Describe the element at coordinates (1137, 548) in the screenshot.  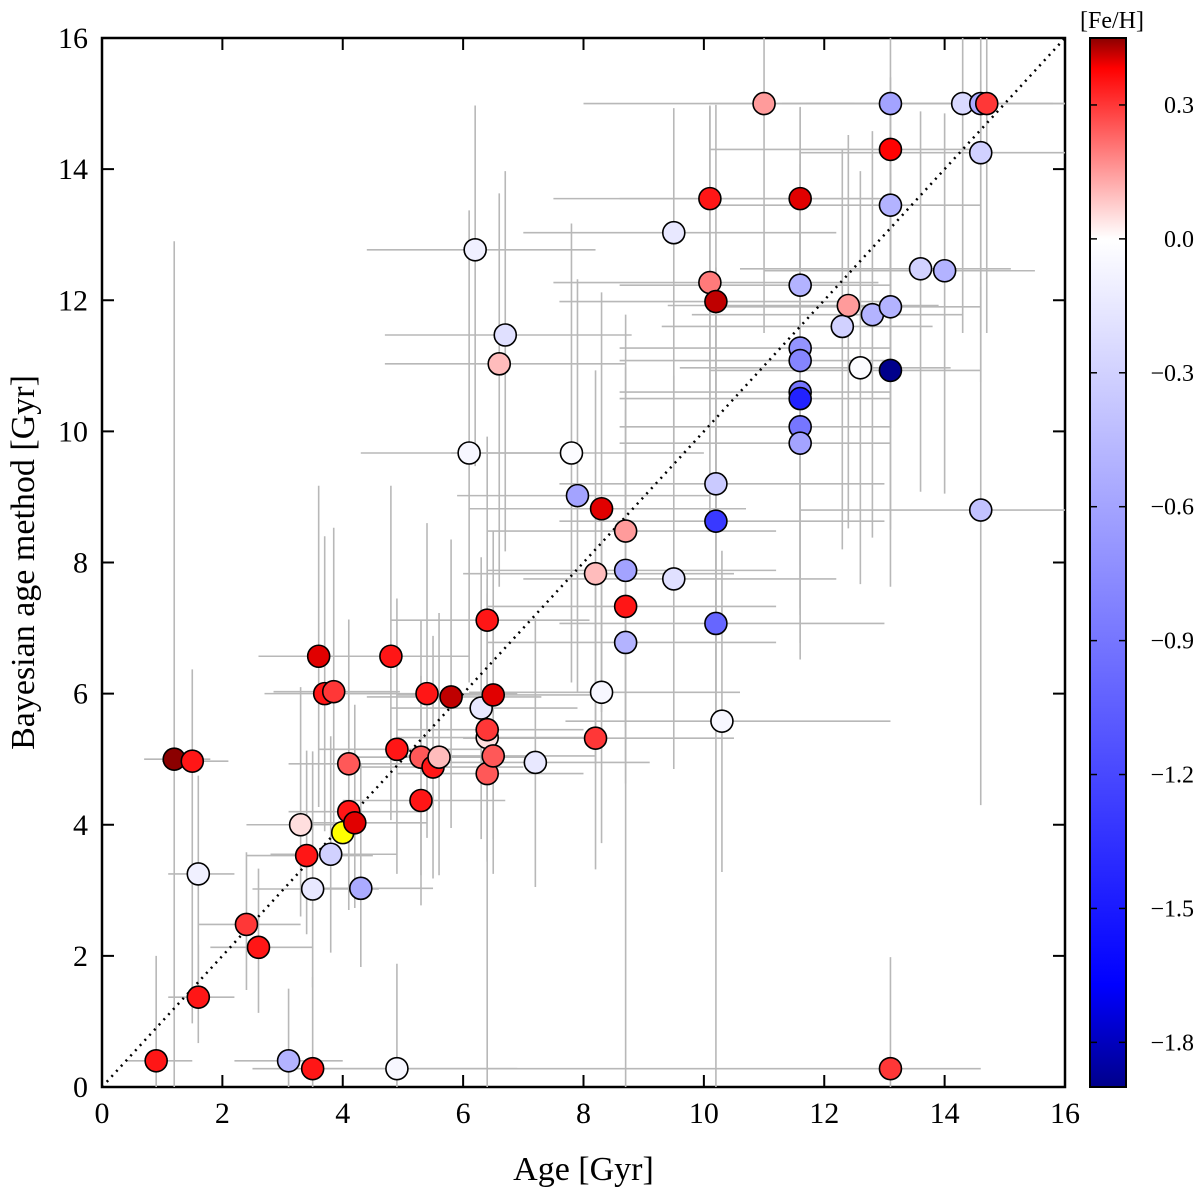
I see `colorbar: [Fe/H] 0.3 0.0 −0.3 −0.6 −0.9 −1.2 −1.5 −1.8` at that location.